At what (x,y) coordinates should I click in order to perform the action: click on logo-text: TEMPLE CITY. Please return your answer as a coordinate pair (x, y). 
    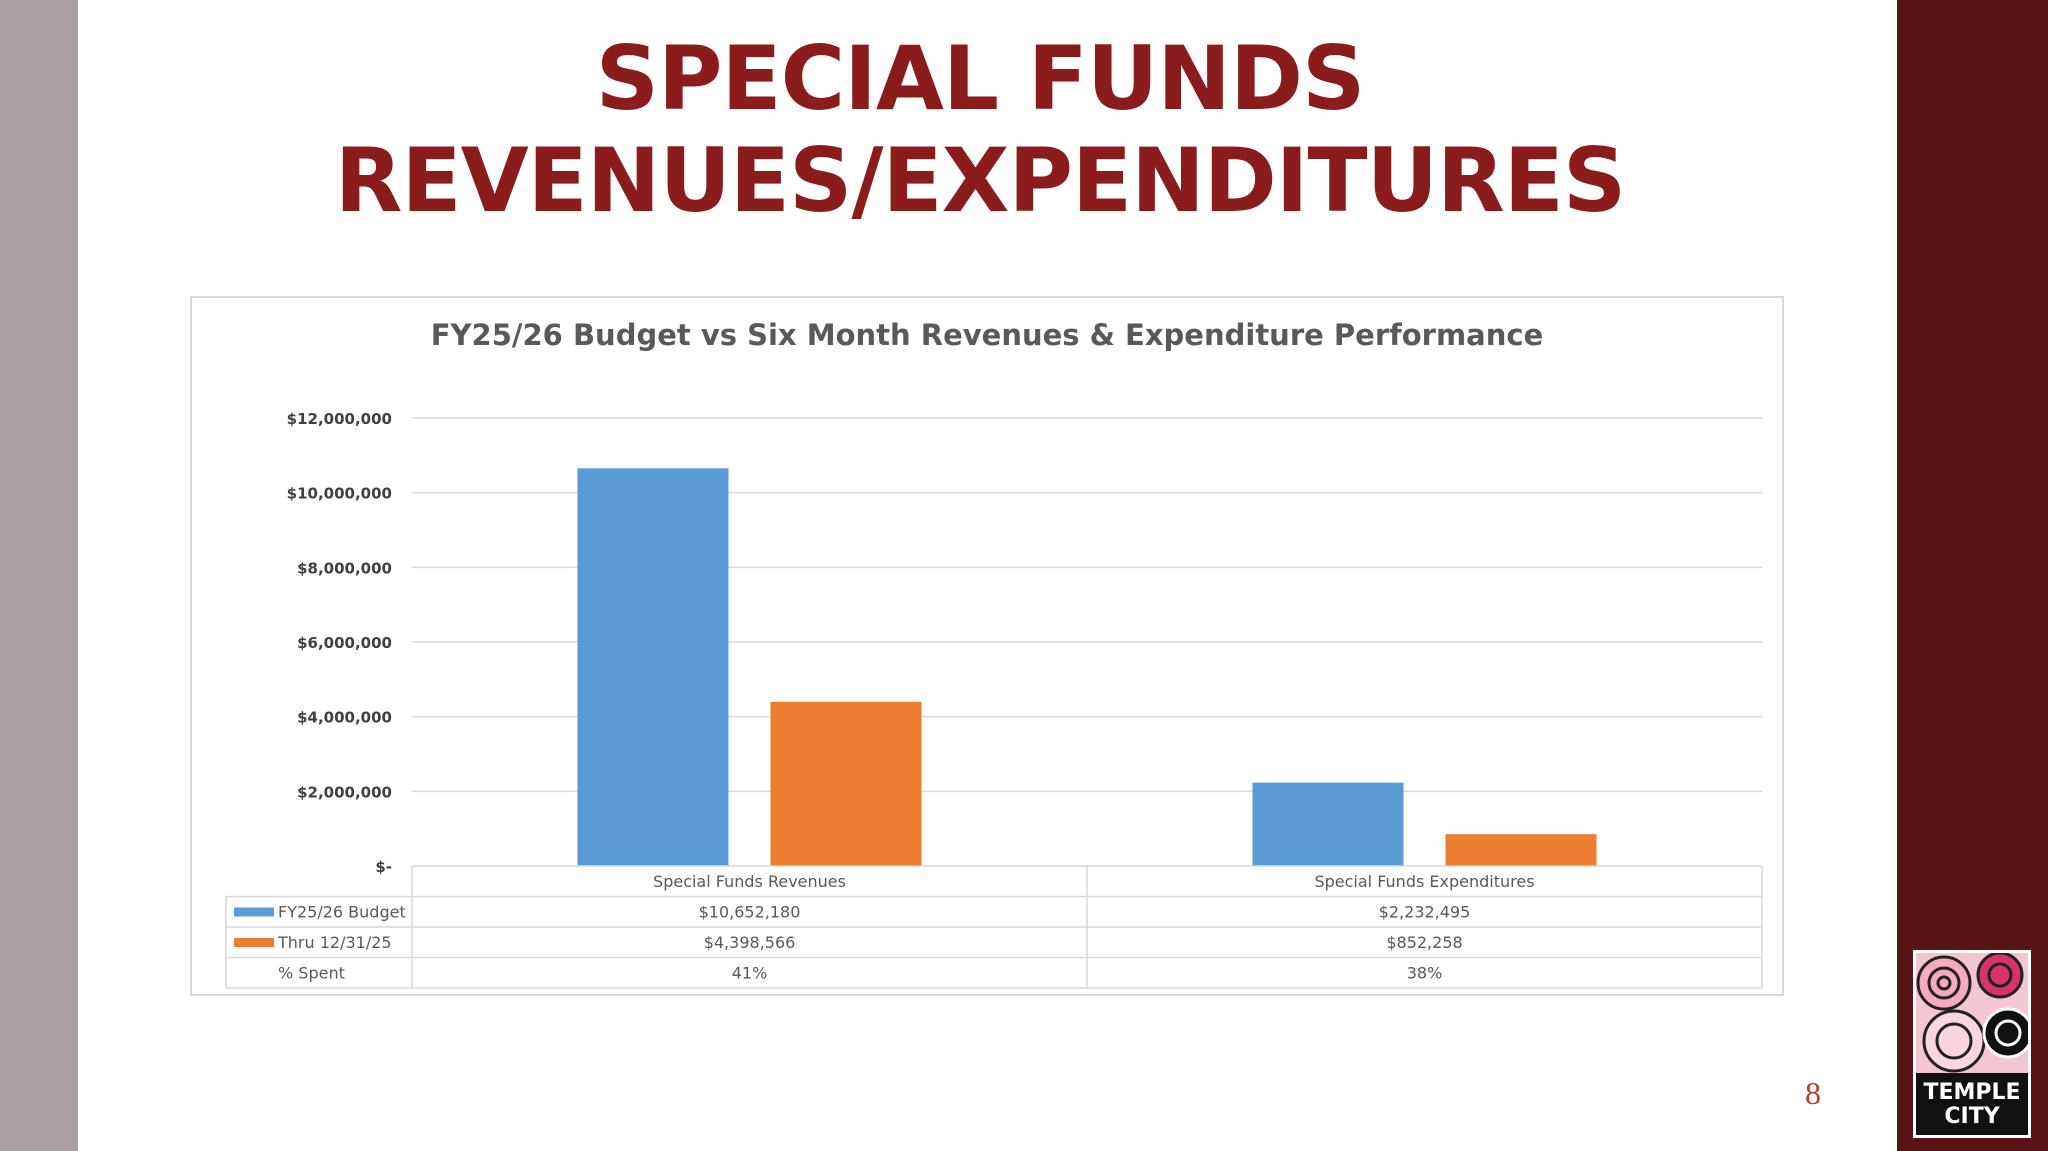
    Looking at the image, I should click on (1972, 1104).